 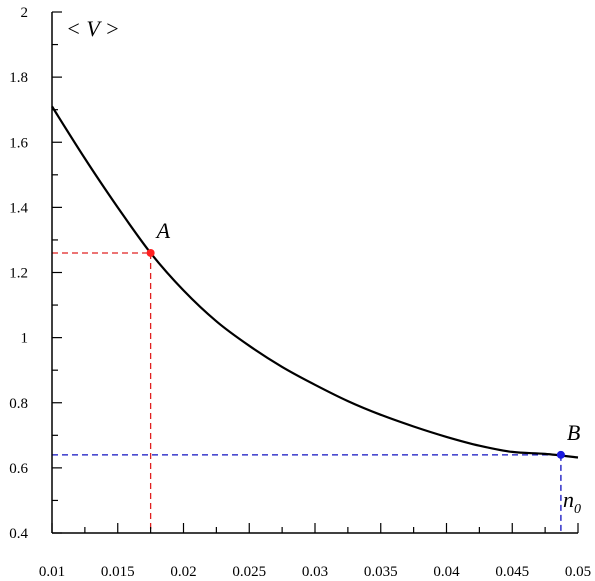 What do you see at coordinates (568, 499) in the screenshot?
I see `x-axis-title-main: n` at bounding box center [568, 499].